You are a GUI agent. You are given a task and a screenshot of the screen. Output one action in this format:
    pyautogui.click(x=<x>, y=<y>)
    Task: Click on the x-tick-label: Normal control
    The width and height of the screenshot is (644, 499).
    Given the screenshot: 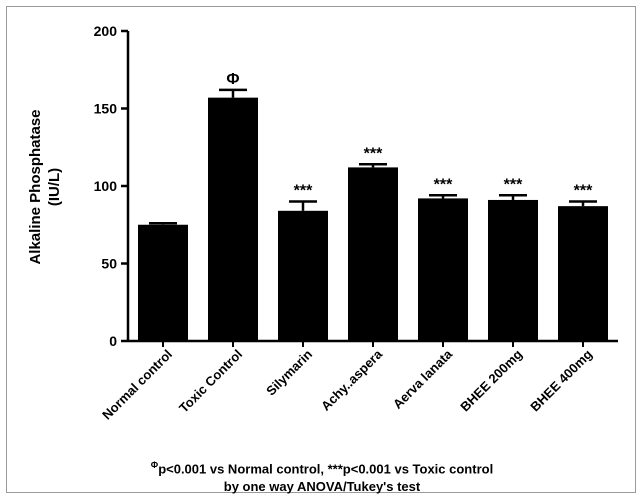 What is the action you would take?
    pyautogui.click(x=137, y=385)
    